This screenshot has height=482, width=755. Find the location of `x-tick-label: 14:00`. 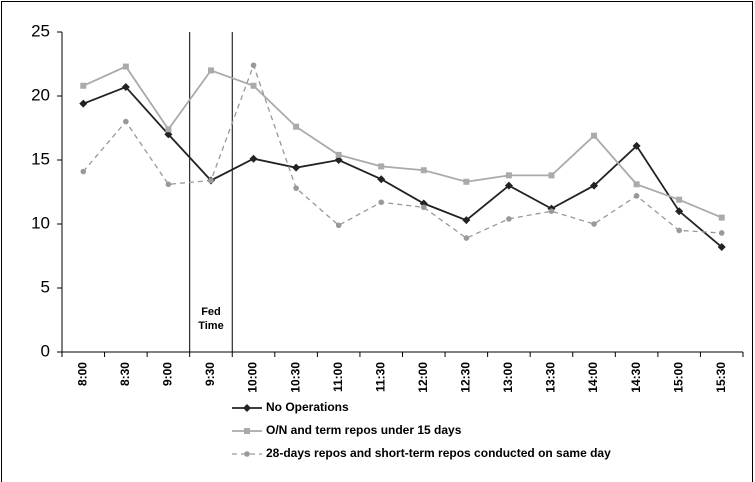

x-tick-label: 14:00 is located at coordinates (593, 377).